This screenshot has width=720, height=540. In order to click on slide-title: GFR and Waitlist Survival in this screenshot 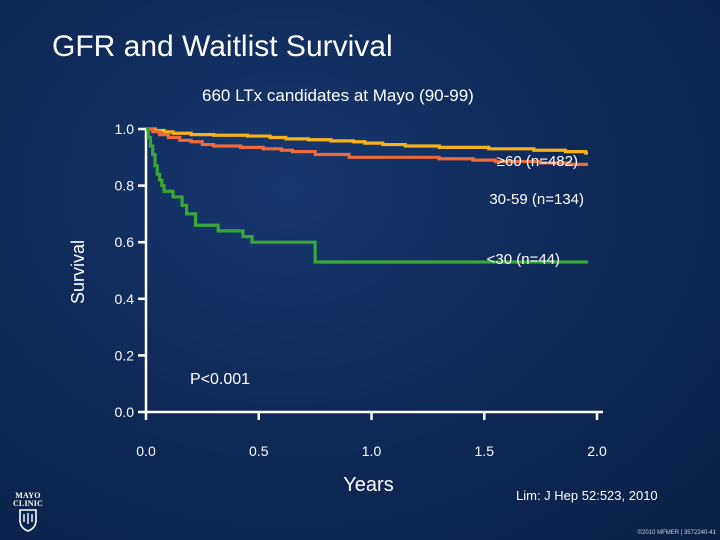, I will do `click(222, 46)`.